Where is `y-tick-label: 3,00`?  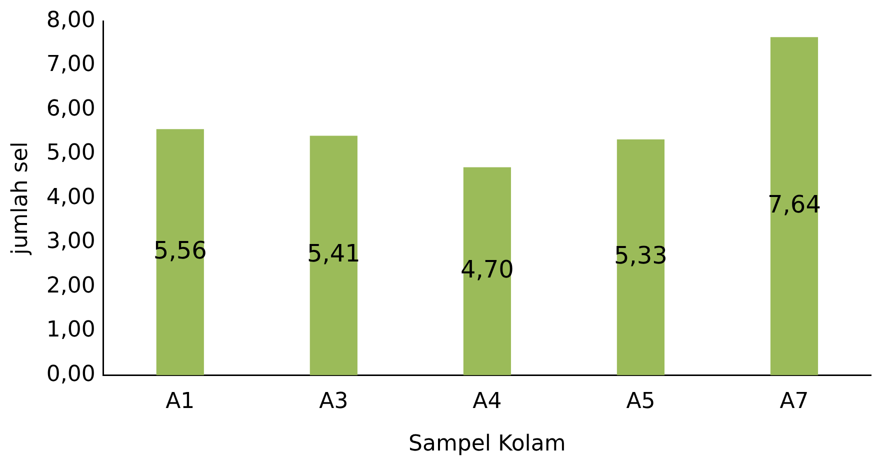 y-tick-label: 3,00 is located at coordinates (71, 241).